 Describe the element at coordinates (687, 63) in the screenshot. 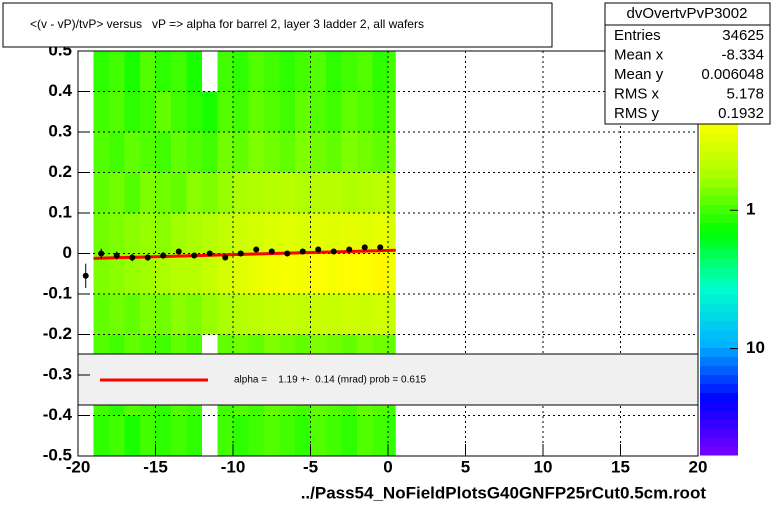

I see `stats-box` at that location.